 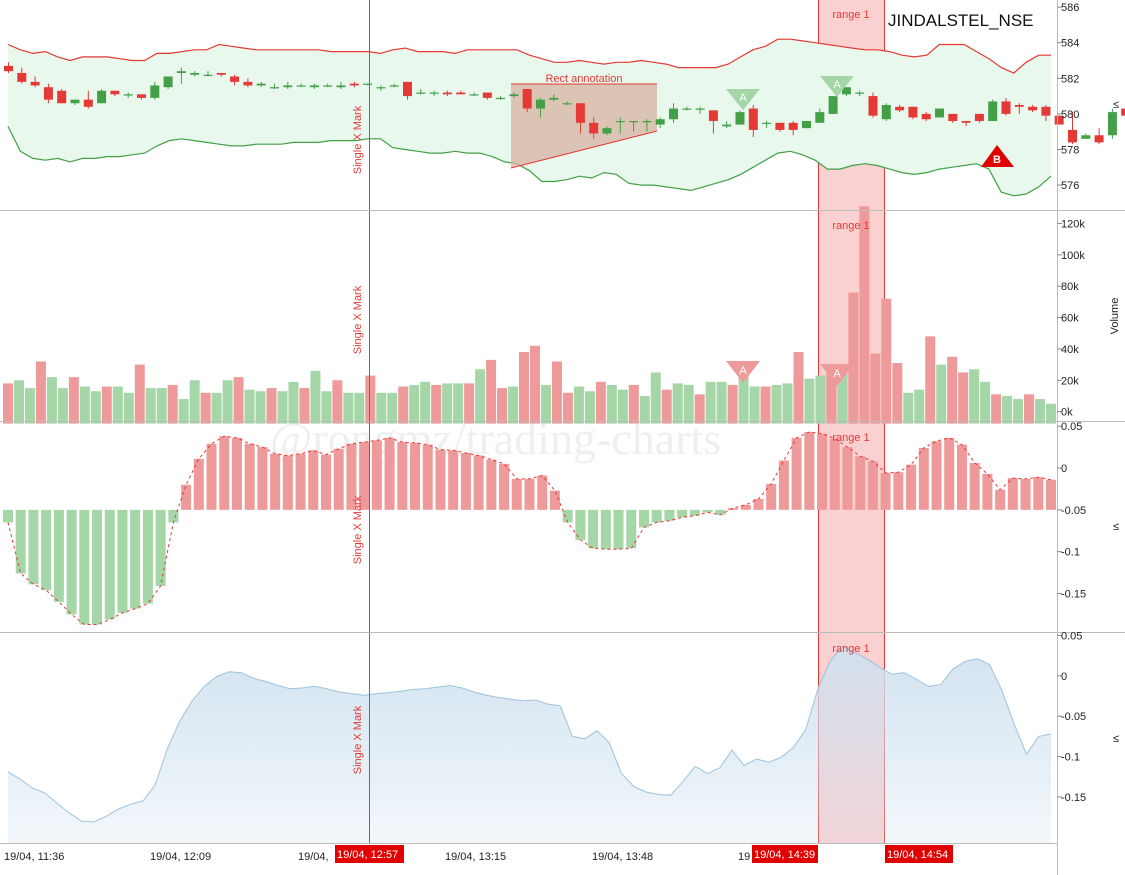 What do you see at coordinates (622, 857) in the screenshot?
I see `time-axis-label: 19/04, 13:48` at bounding box center [622, 857].